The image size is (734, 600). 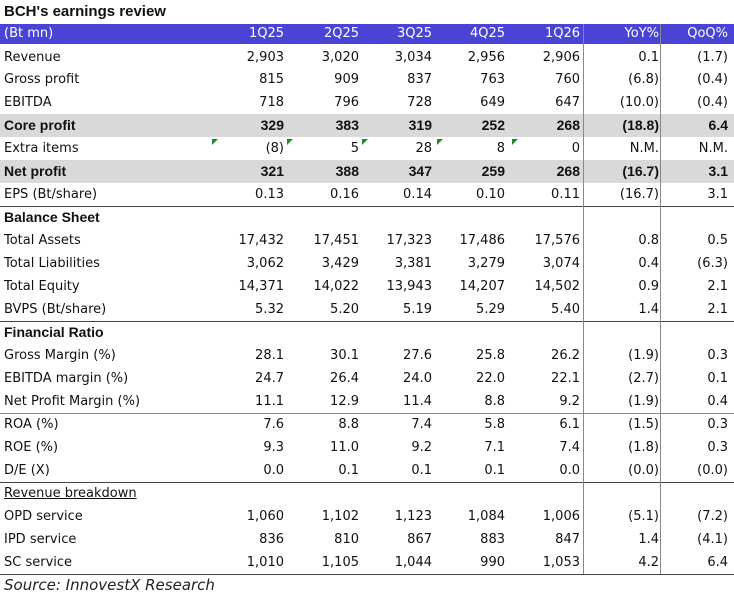 What do you see at coordinates (109, 585) in the screenshot?
I see `source-note: Source: InnovestX Research` at bounding box center [109, 585].